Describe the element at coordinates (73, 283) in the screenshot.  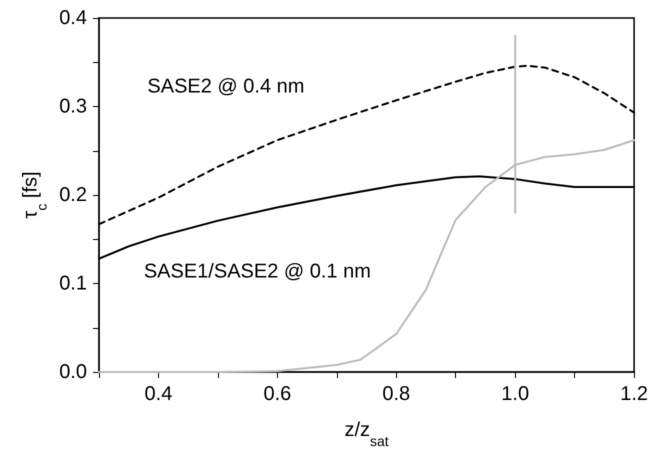
I see `y-tick-label: 0.1` at that location.